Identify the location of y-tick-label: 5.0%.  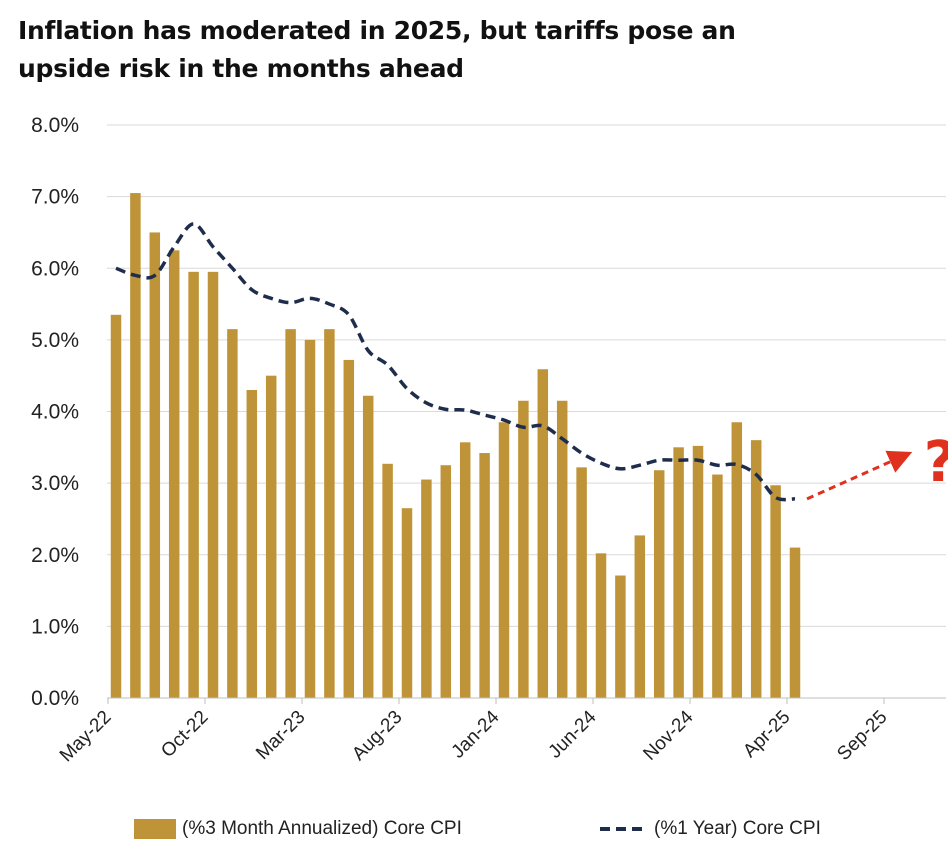
(55, 340).